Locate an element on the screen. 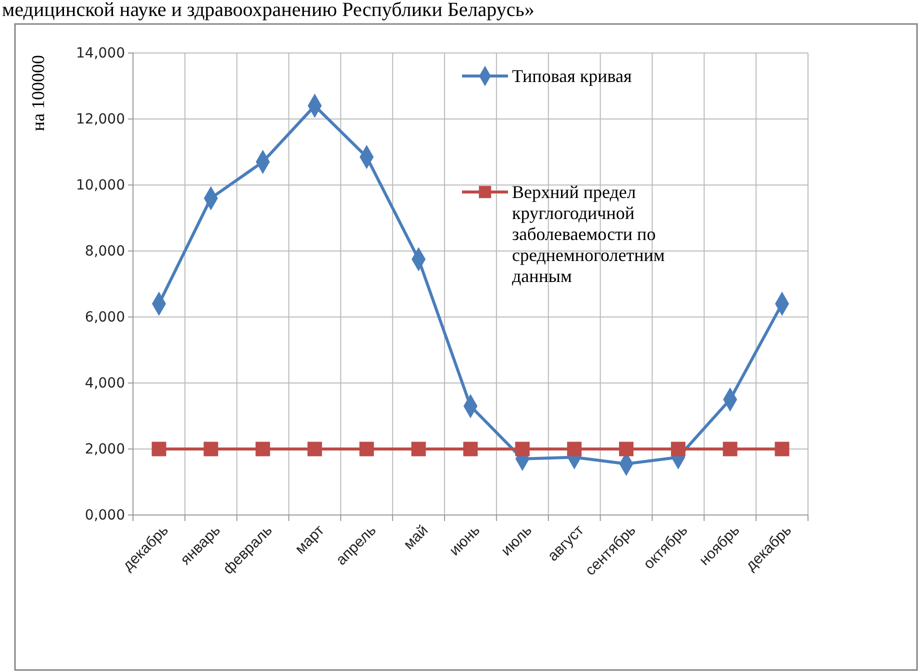  x-tick-label: май is located at coordinates (416, 538).